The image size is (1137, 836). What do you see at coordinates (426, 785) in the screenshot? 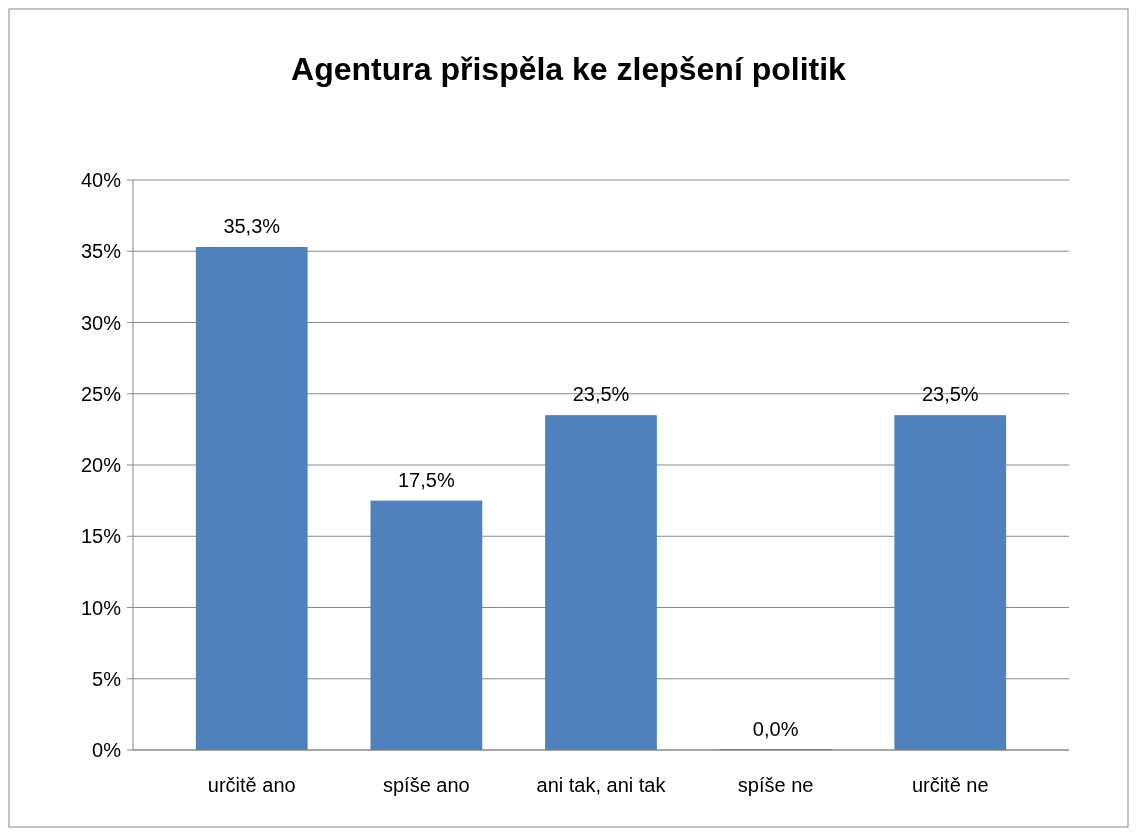
I see `x-tick-label: spíše ano` at bounding box center [426, 785].